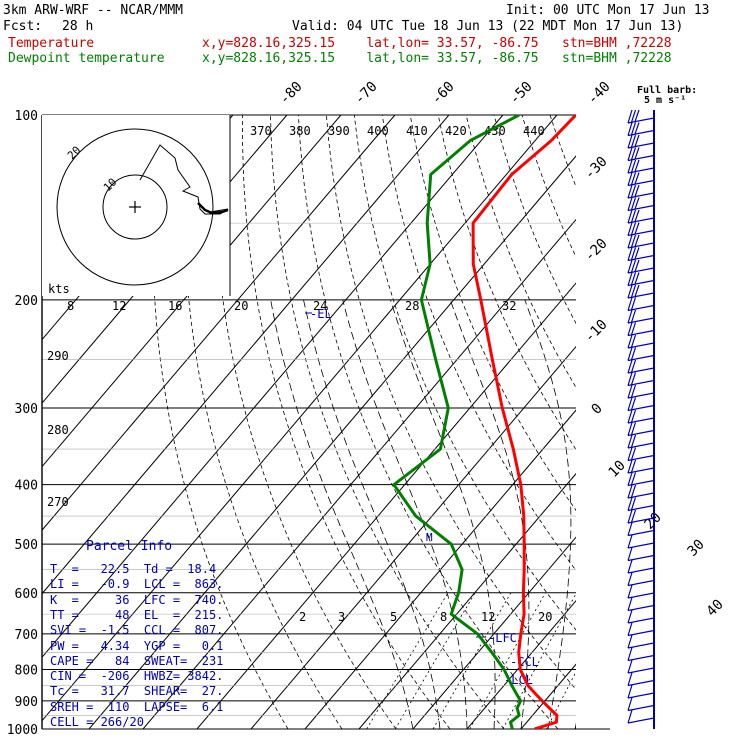  Describe the element at coordinates (137, 584) in the screenshot. I see `parcel-info-row: LI = -0.9 LCL = 863.` at that location.